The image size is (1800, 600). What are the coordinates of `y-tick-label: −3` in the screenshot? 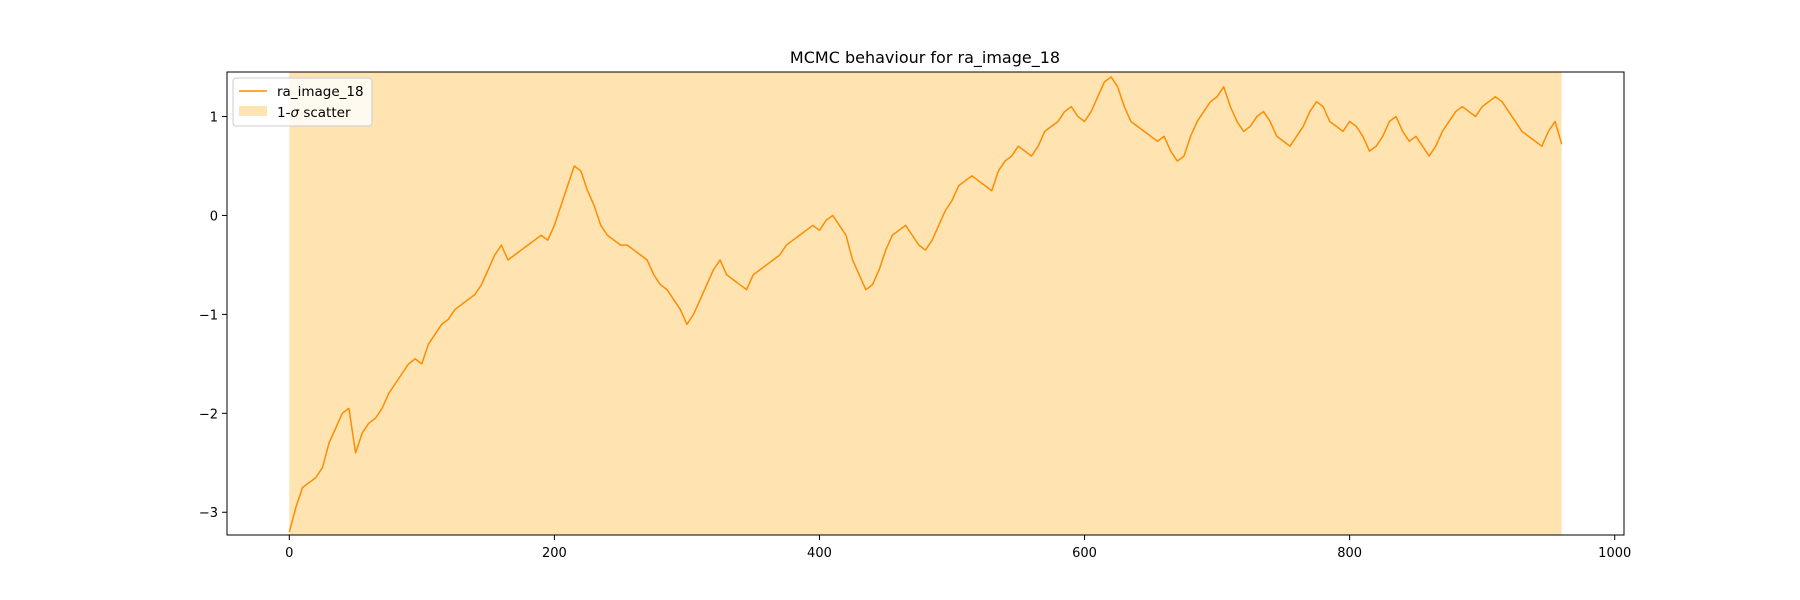 It's located at (208, 513).